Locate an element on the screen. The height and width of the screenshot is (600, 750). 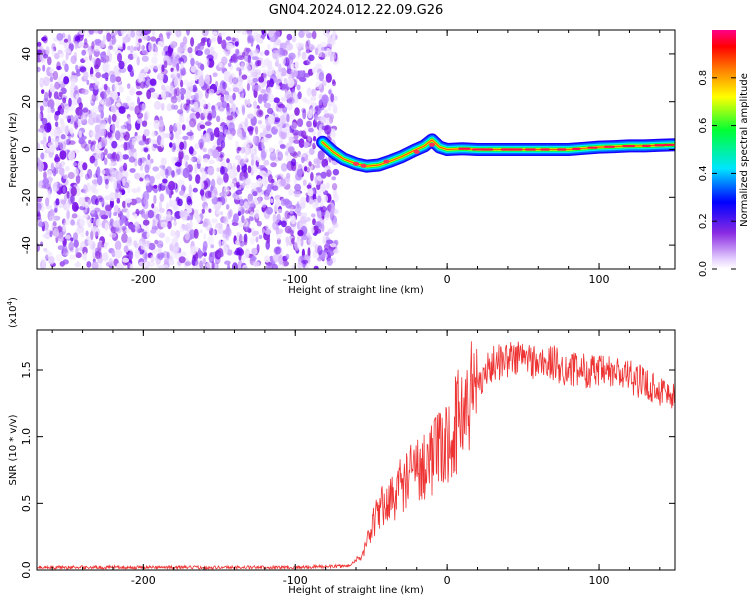
snr-x-axis-label: Height of straight line (km) is located at coordinates (356, 590).